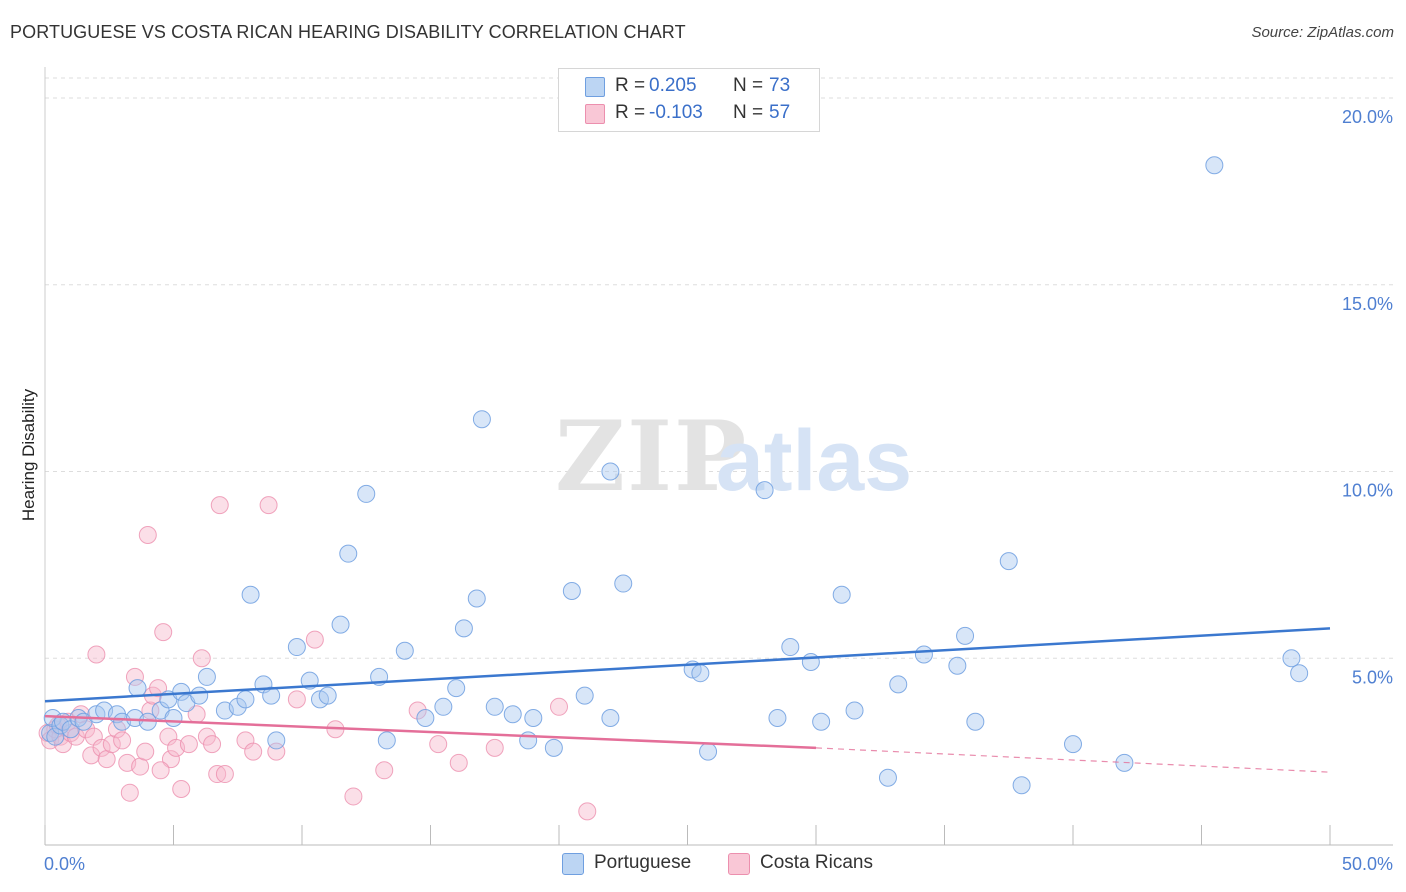  Describe the element at coordinates (651, 456) in the screenshot. I see `watermark-zip: ZIP` at that location.